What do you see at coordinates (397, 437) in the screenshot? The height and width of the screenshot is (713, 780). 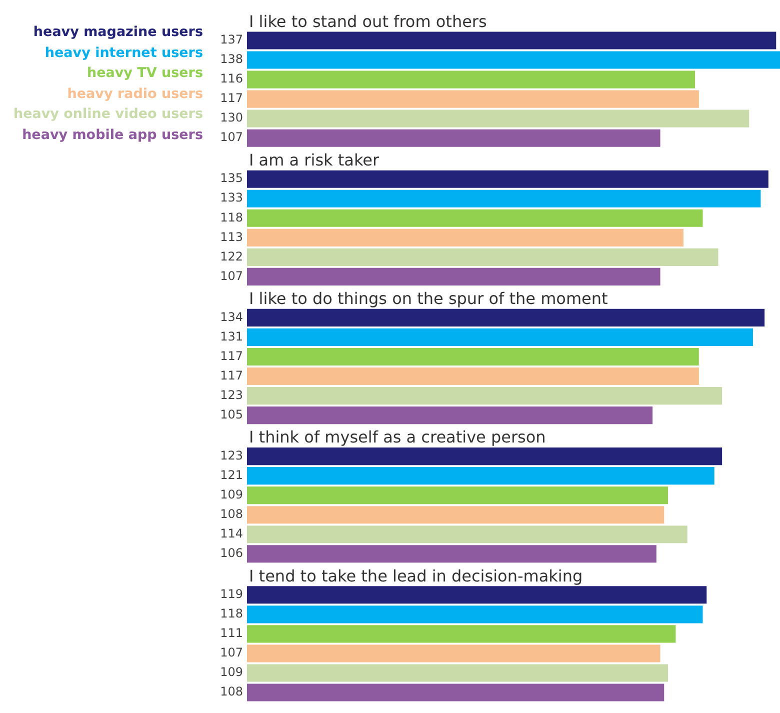 I see `y-tick-label: I think of myself as a creative person` at bounding box center [397, 437].